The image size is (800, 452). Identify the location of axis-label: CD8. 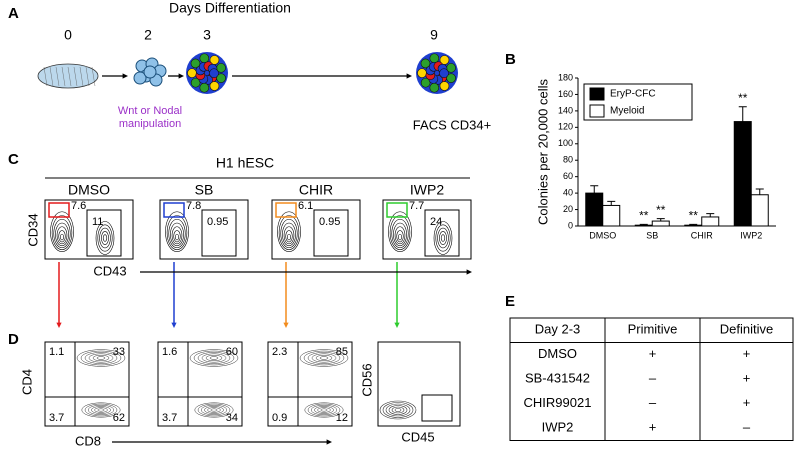
(88, 440).